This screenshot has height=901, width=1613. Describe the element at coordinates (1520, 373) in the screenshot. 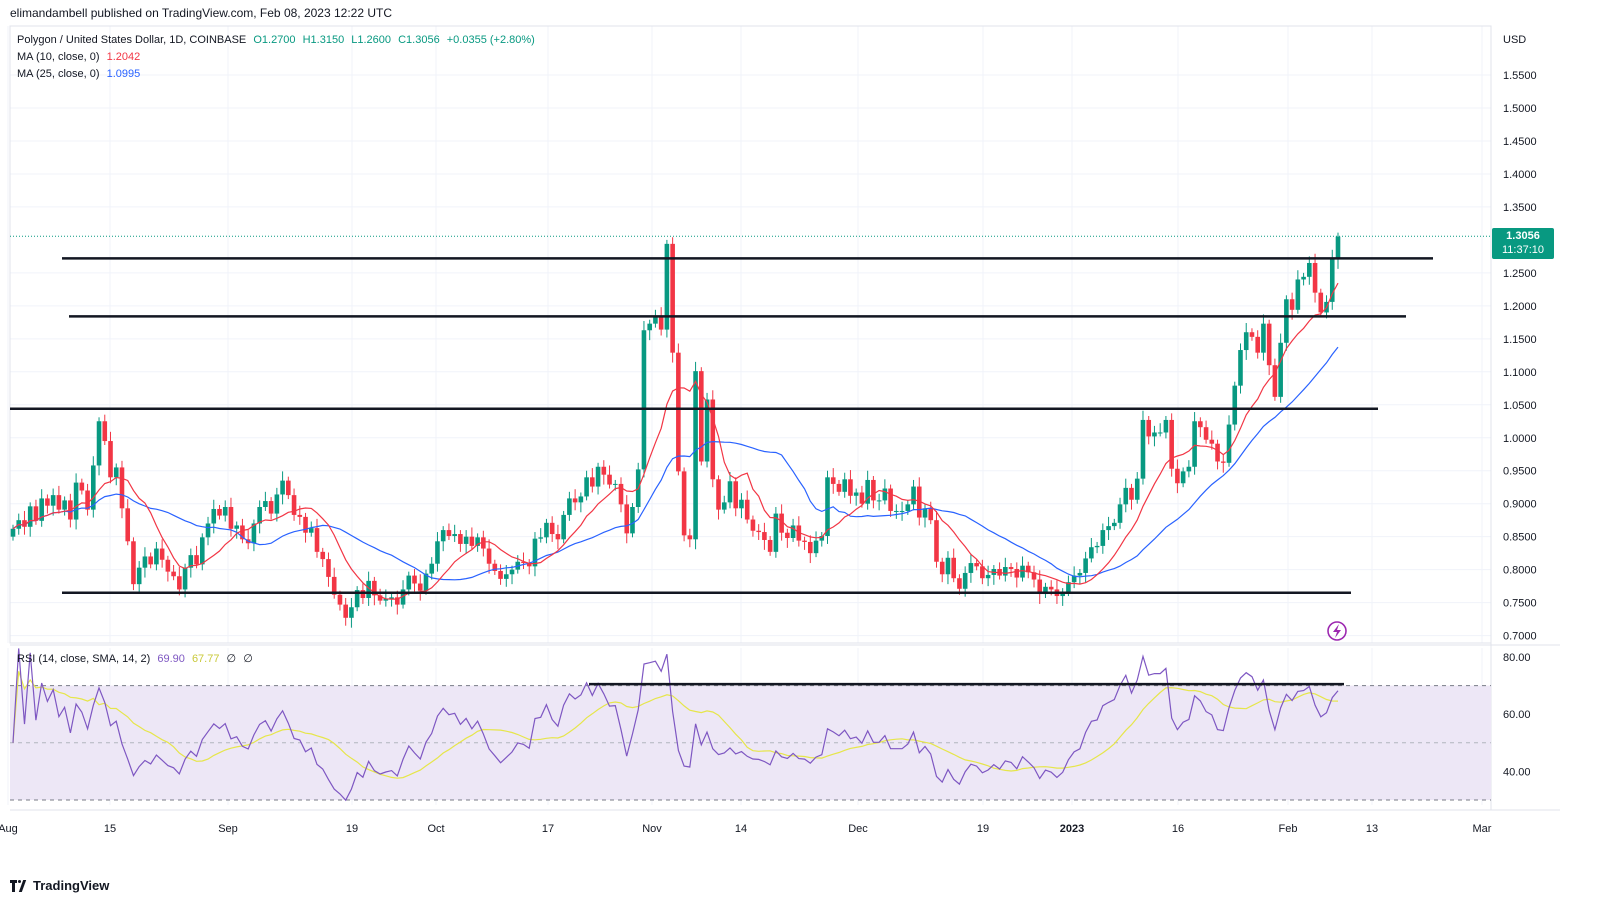

I see `y-tick-label: 1.1000` at that location.